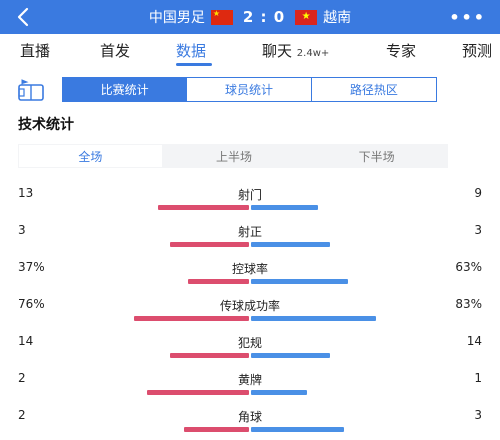 The image size is (500, 440). What do you see at coordinates (478, 378) in the screenshot?
I see `stat-away-value: 1` at bounding box center [478, 378].